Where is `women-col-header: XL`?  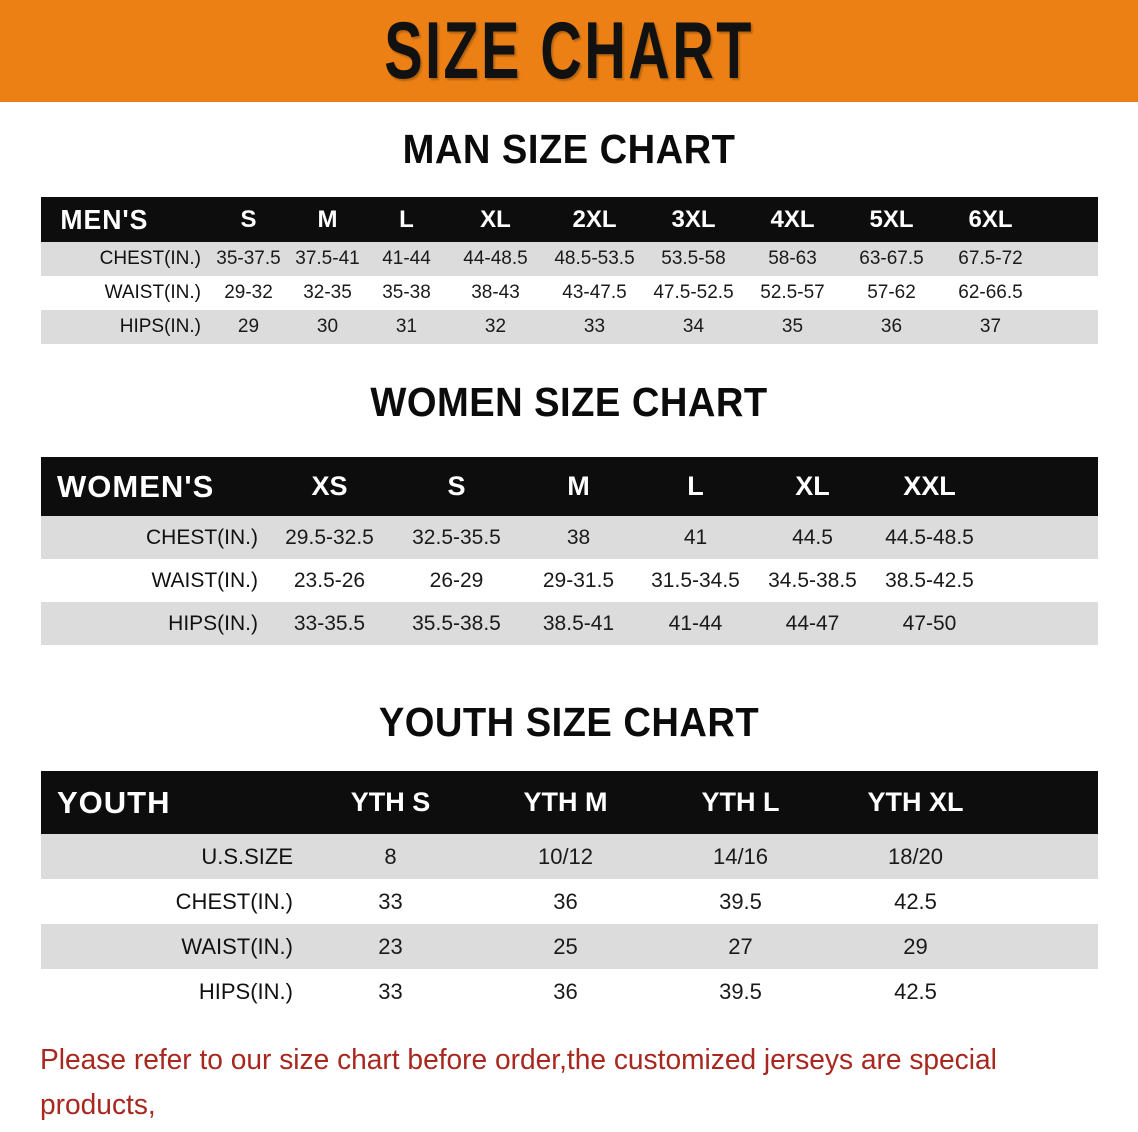 women-col-header: XL is located at coordinates (812, 486).